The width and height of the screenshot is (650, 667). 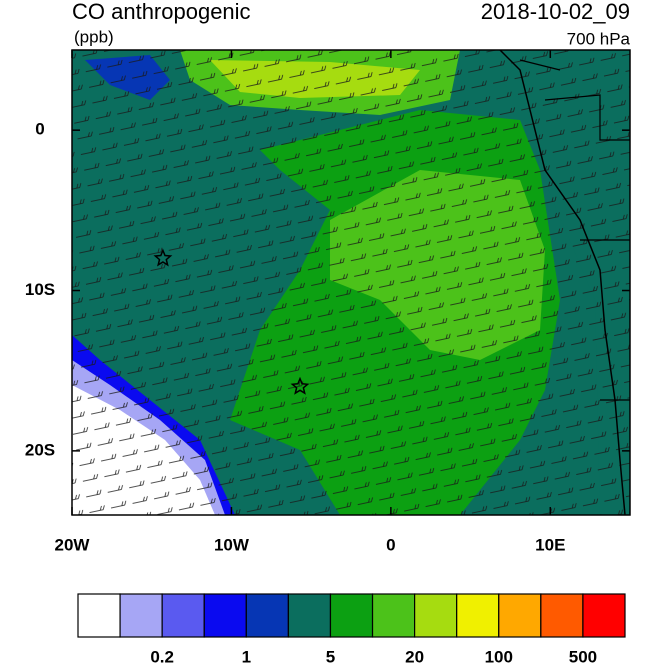 What do you see at coordinates (73, 544) in the screenshot?
I see `x-tick-label: 20W` at bounding box center [73, 544].